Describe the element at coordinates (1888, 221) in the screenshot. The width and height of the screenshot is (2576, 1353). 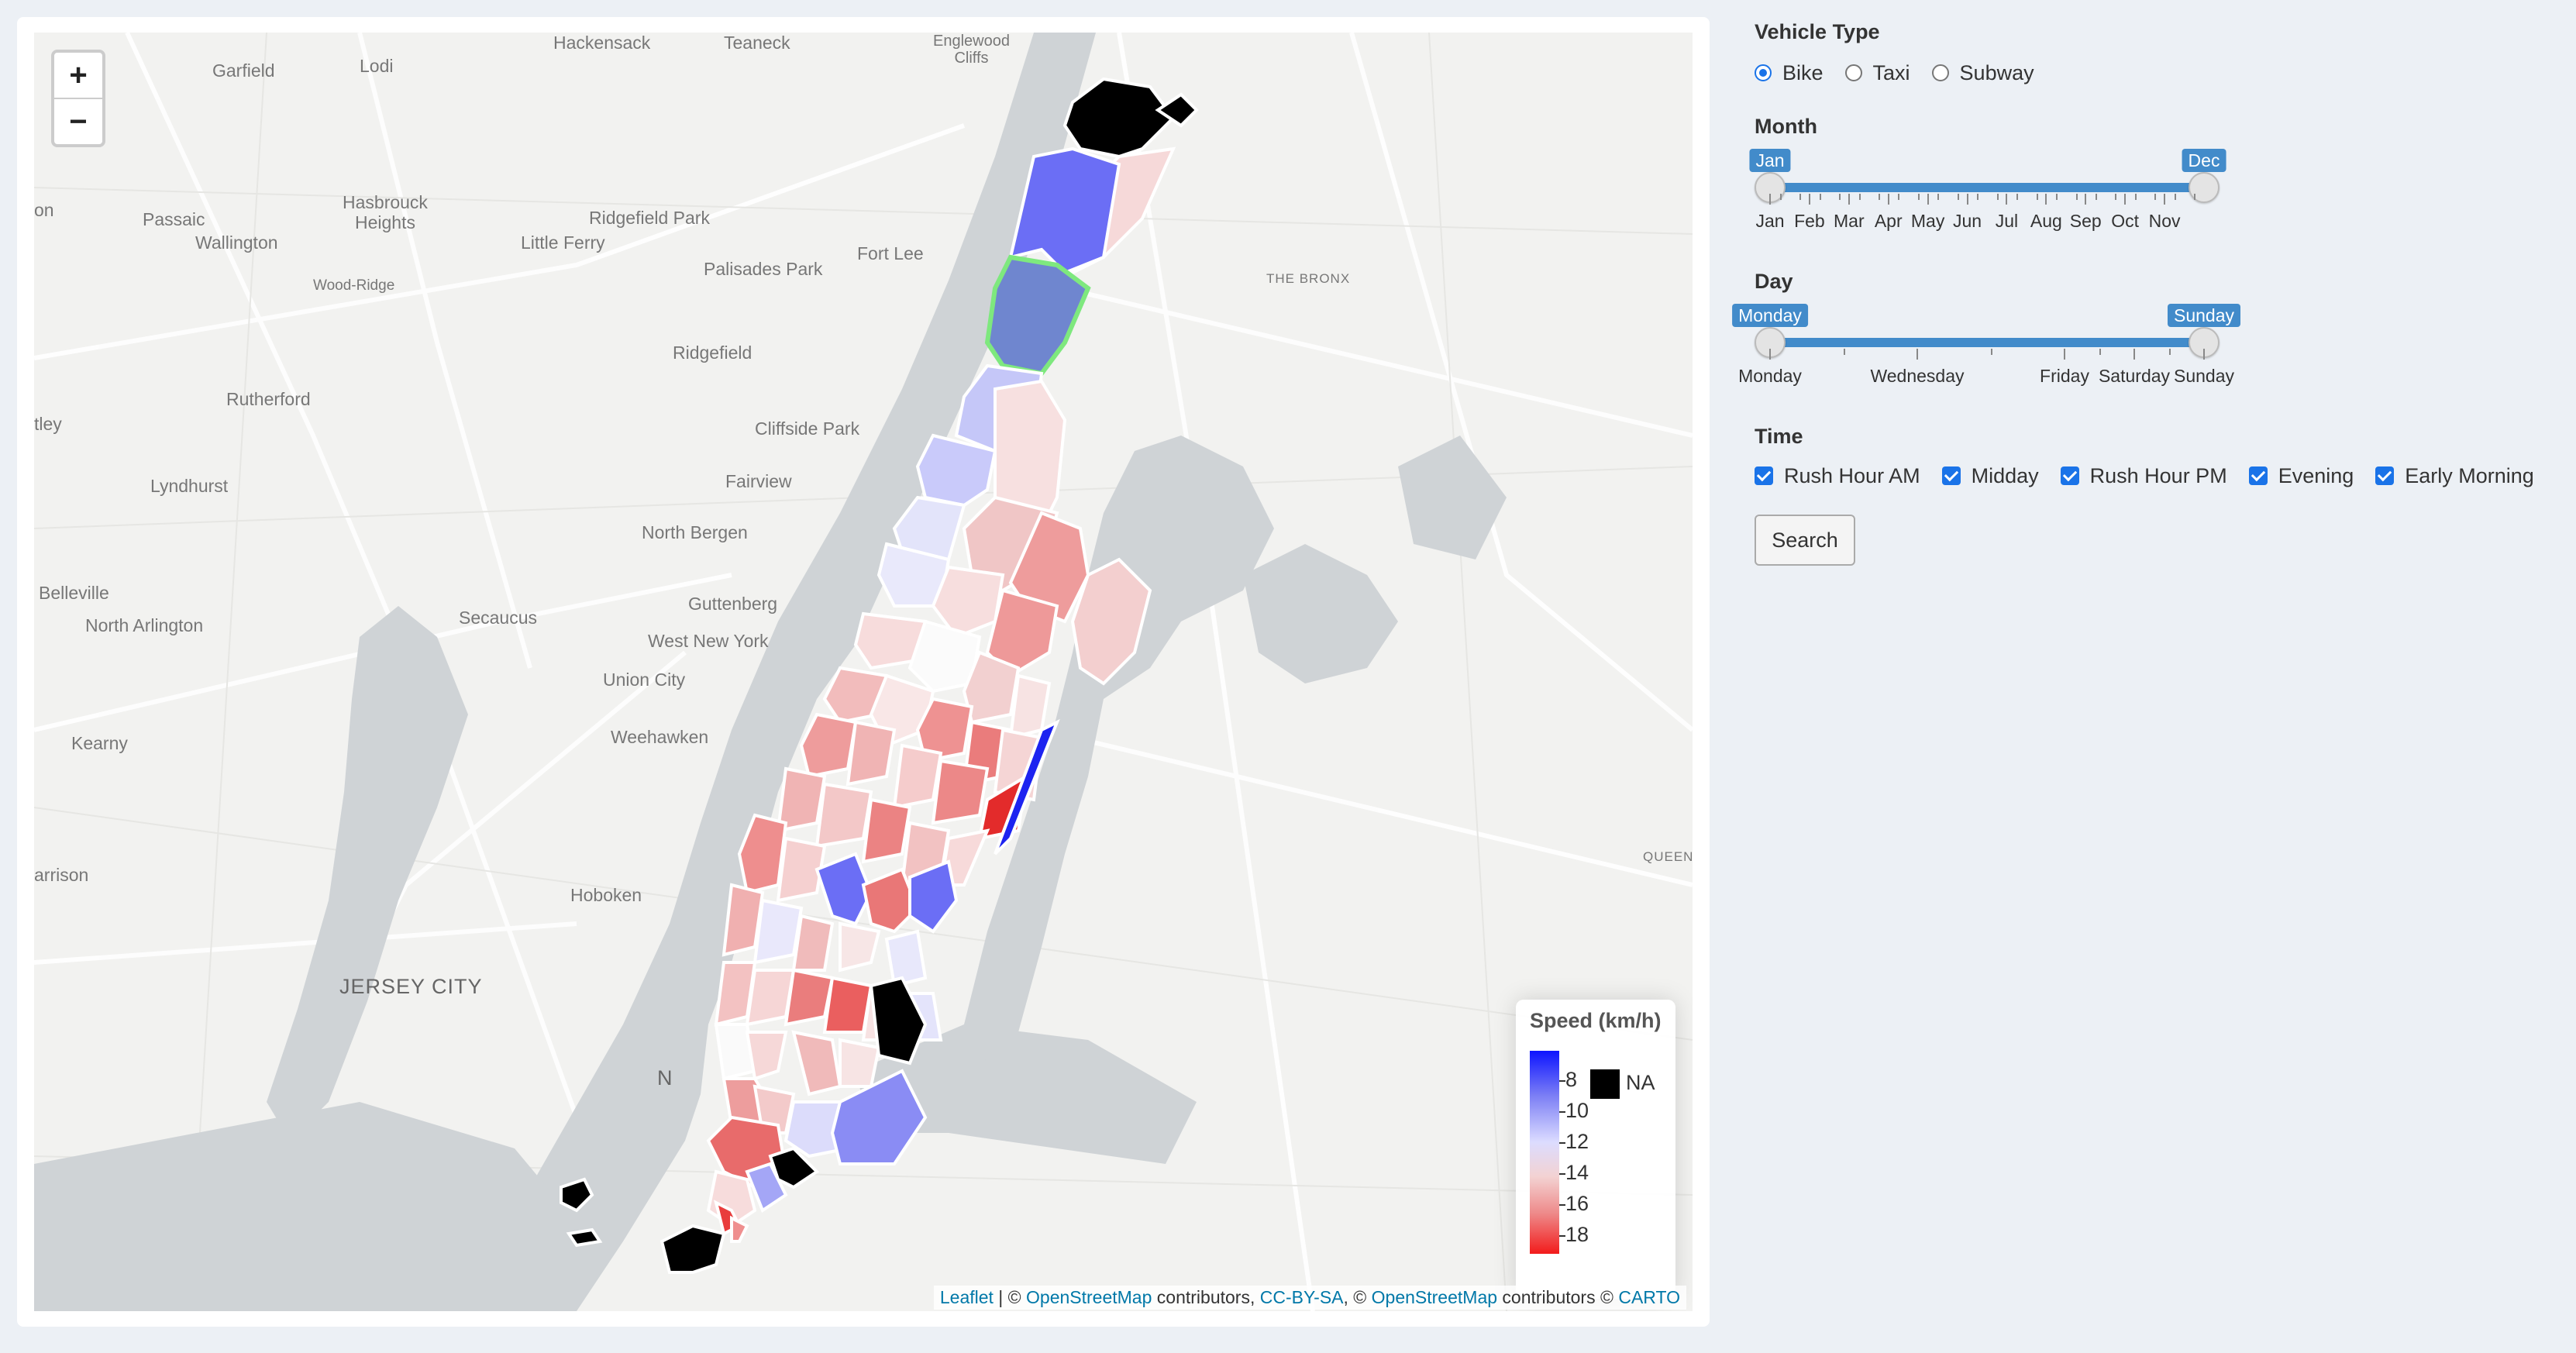
I see `slider-tick-label: Apr` at that location.